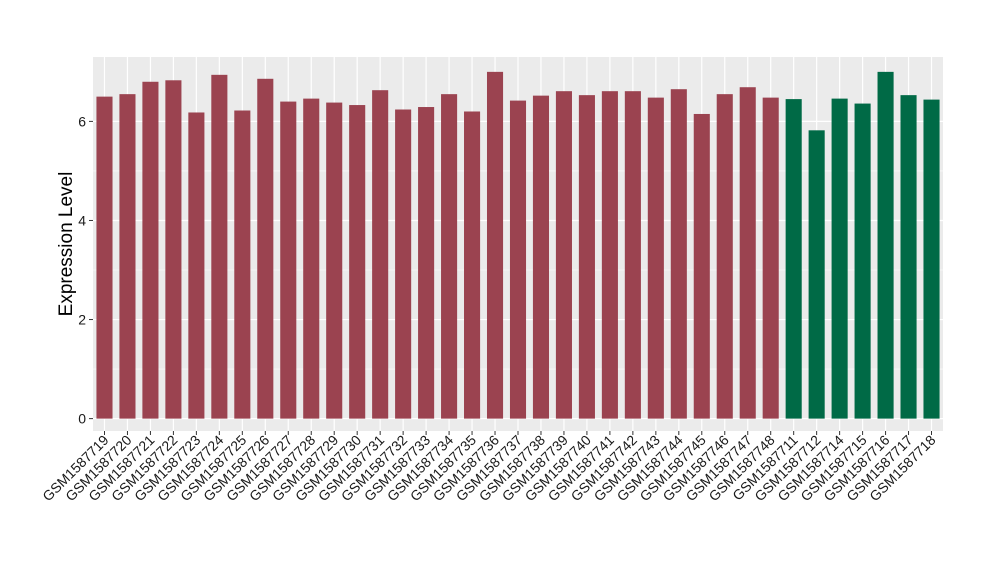  Describe the element at coordinates (334, 260) in the screenshot. I see `bar-GSM1587729` at that location.